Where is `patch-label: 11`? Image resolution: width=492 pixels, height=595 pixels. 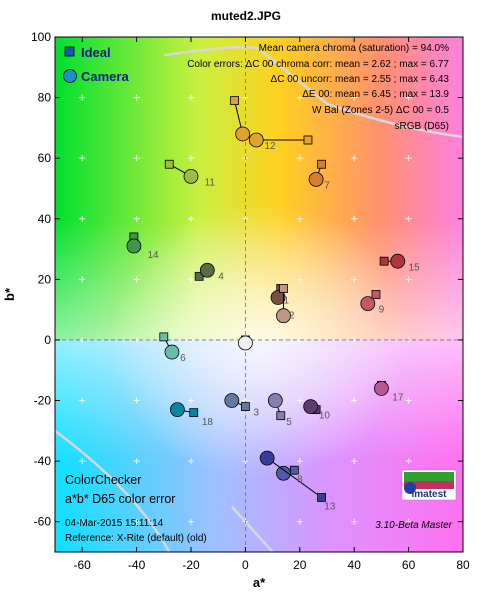 patch-label: 11 is located at coordinates (210, 182).